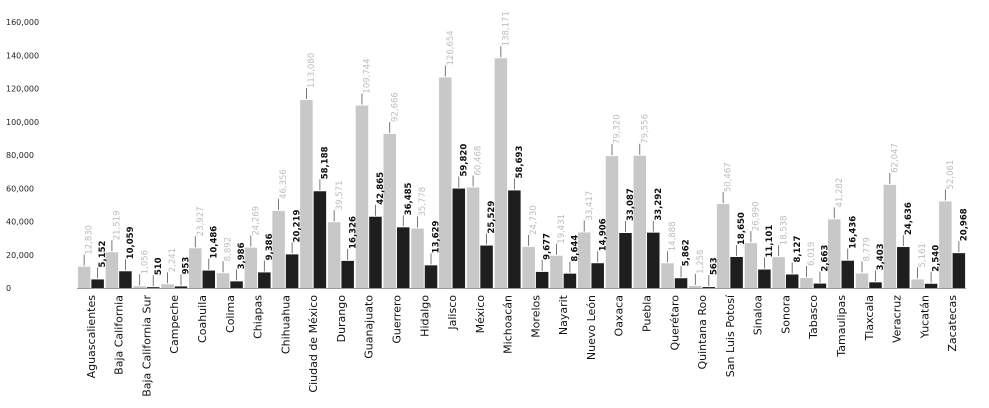 This screenshot has width=989, height=408. What do you see at coordinates (756, 216) in the screenshot?
I see `data-label-series-a: 26,990` at bounding box center [756, 216].